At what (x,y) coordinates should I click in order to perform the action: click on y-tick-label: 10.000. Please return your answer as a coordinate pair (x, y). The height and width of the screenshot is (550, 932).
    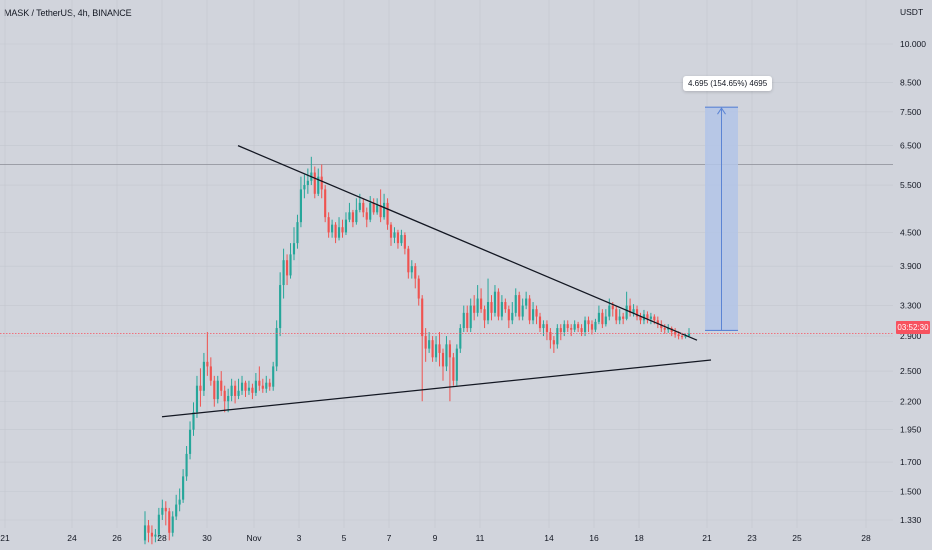
    Looking at the image, I should click on (913, 44).